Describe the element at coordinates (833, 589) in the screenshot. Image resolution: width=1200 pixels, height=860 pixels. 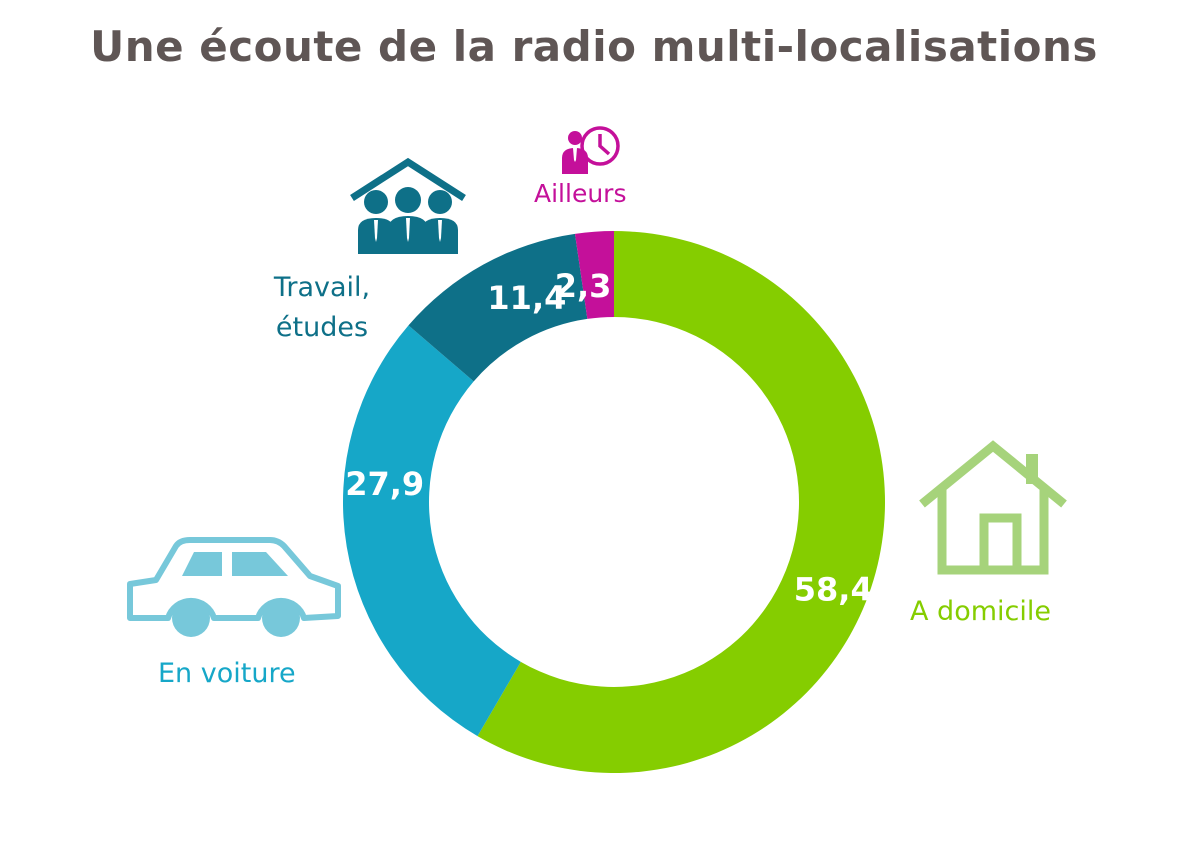
I see `data-label-0: 58,4` at that location.